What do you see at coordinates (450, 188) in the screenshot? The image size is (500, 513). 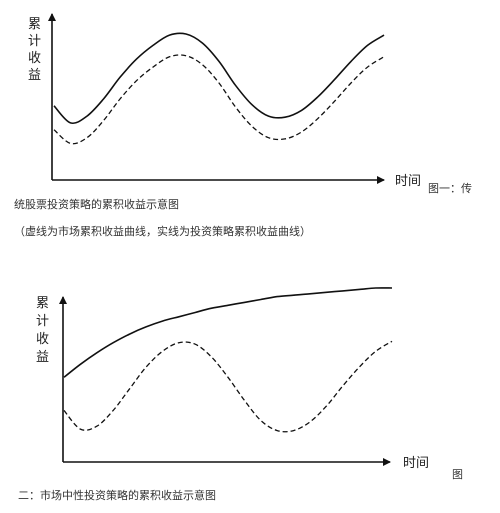 I see `chart-1-figure-tag: 图一：传` at bounding box center [450, 188].